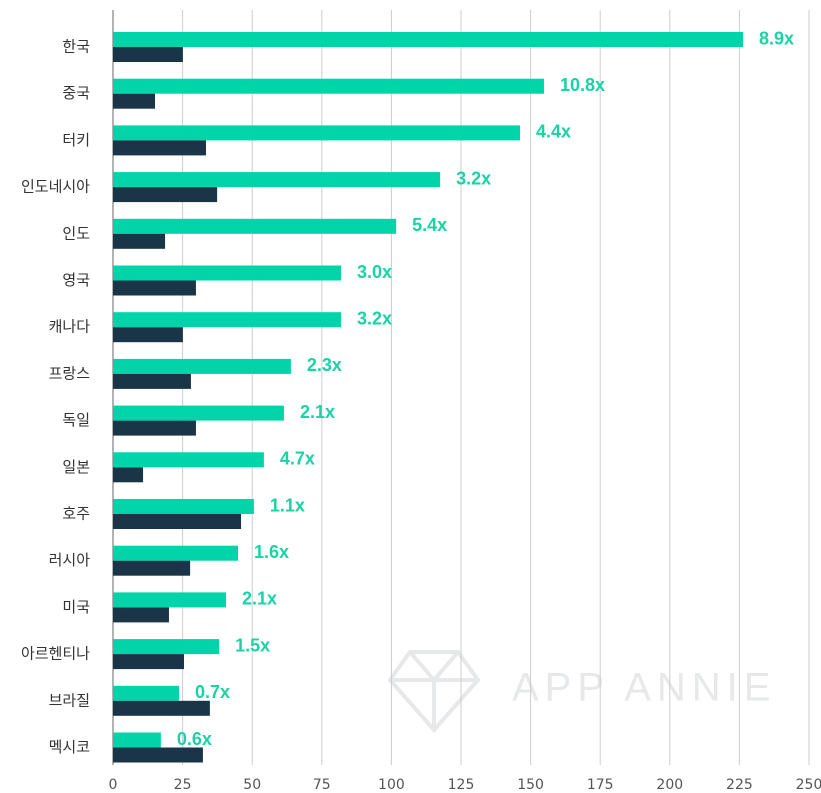 Image resolution: width=821 pixels, height=793 pixels. What do you see at coordinates (252, 785) in the screenshot?
I see `x-tick-label: 50` at bounding box center [252, 785].